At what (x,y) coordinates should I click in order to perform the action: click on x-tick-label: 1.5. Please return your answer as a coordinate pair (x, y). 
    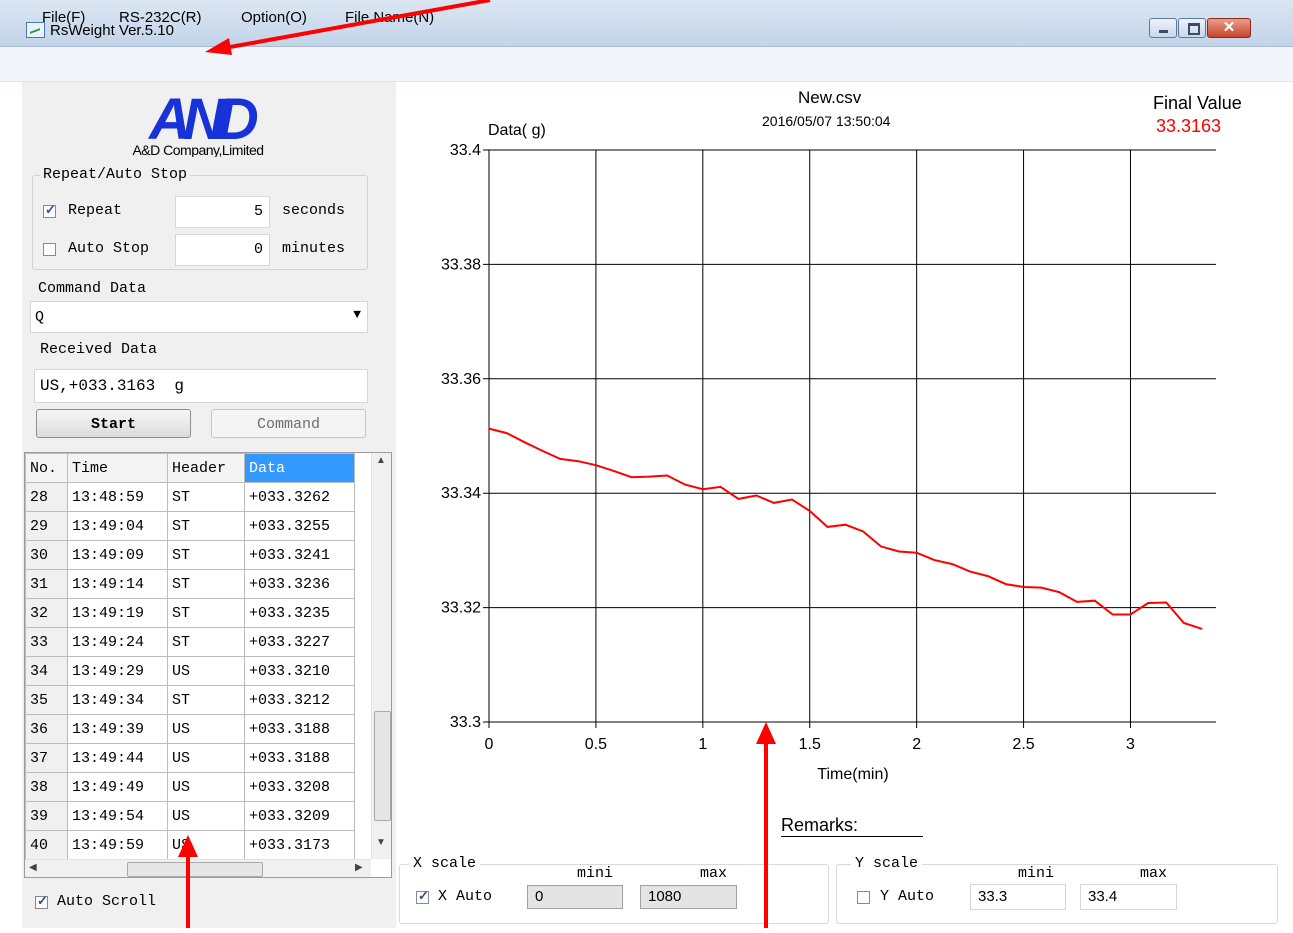
    Looking at the image, I should click on (810, 744).